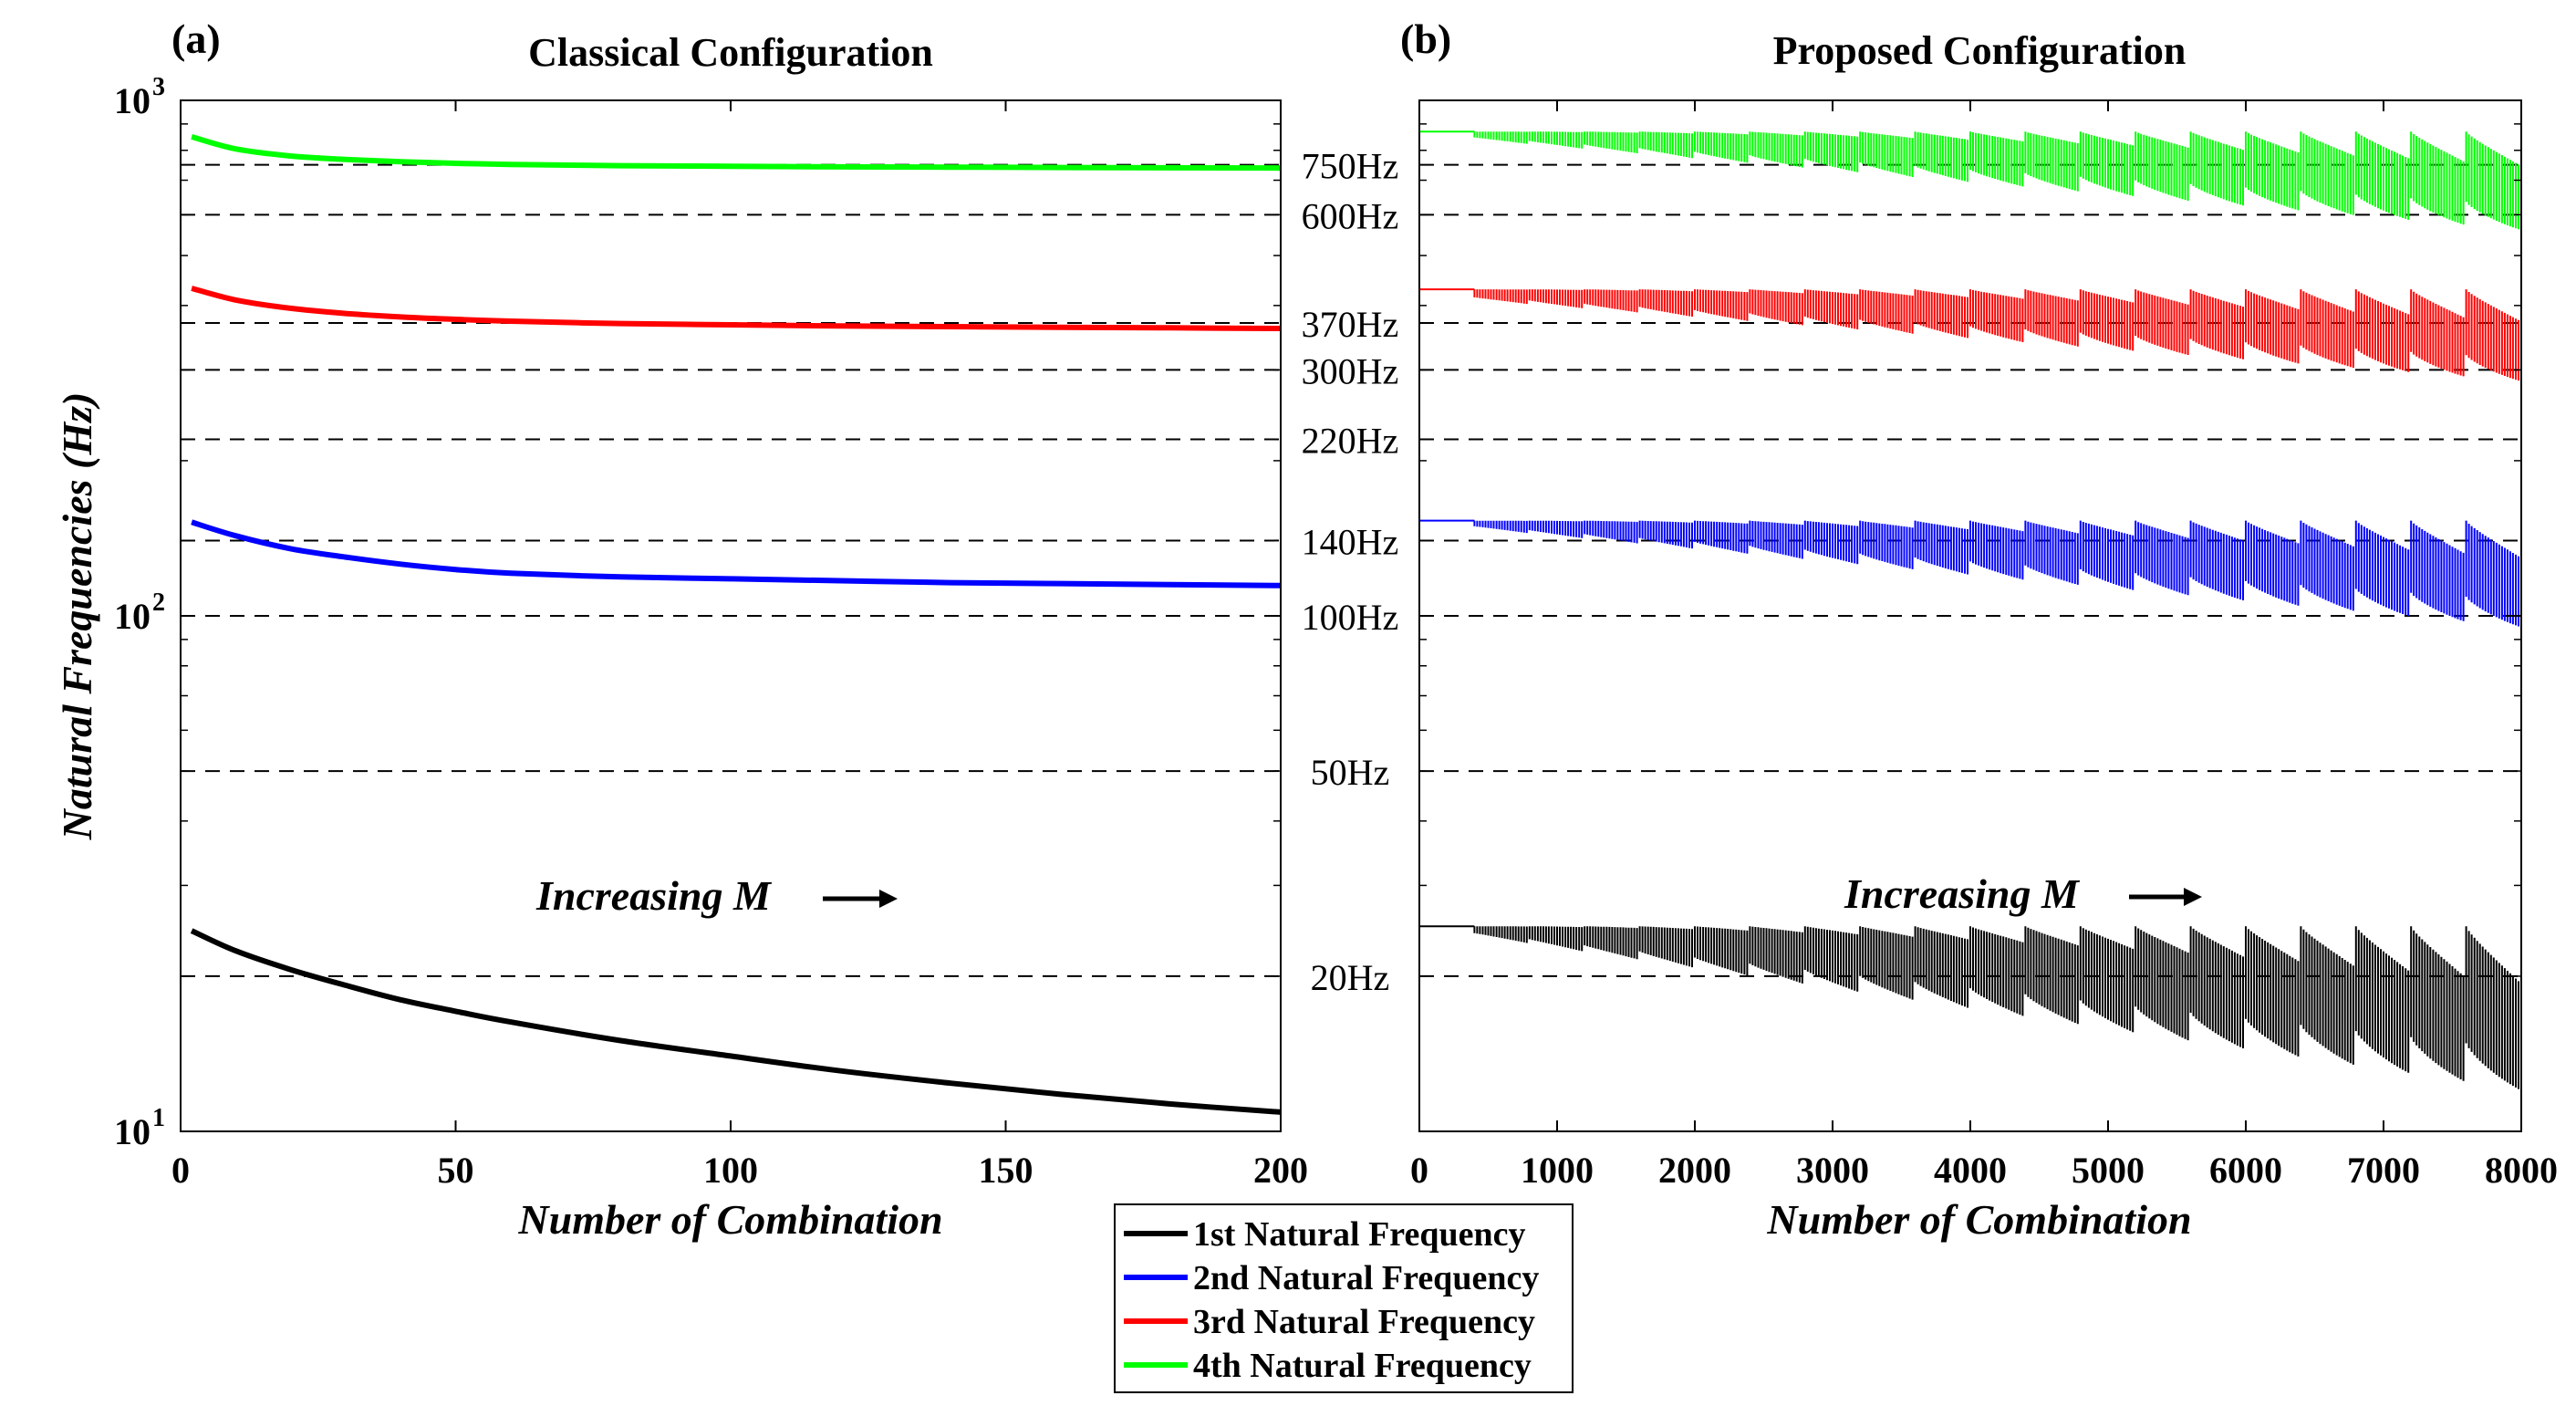 The width and height of the screenshot is (2576, 1406). What do you see at coordinates (1978, 1219) in the screenshot?
I see `panel-b-xlabel: Number of Combination` at bounding box center [1978, 1219].